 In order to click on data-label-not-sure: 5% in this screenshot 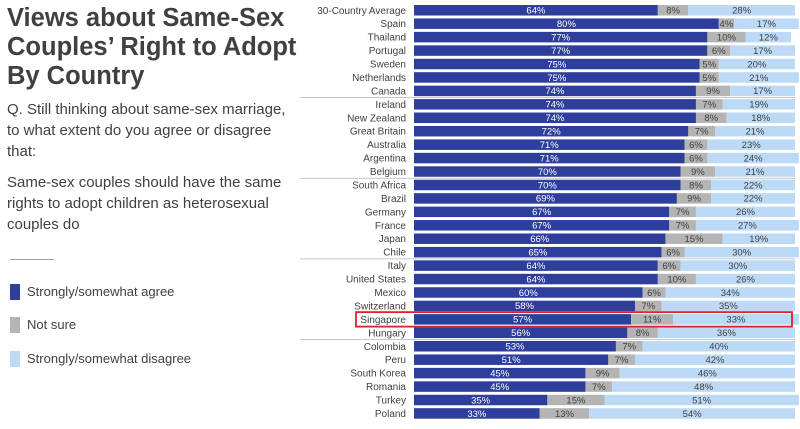, I will do `click(709, 78)`.